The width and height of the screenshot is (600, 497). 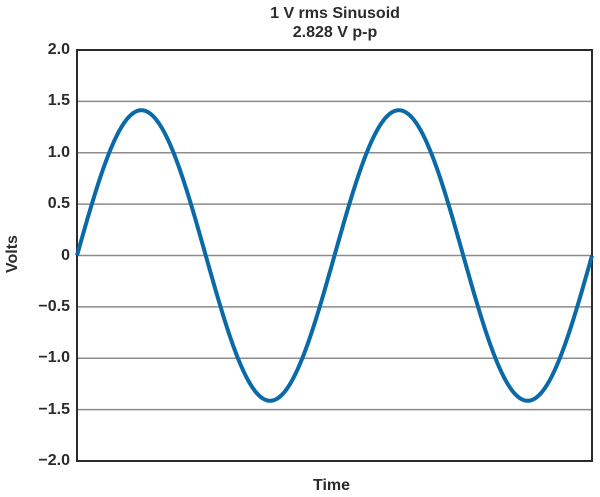 I want to click on y-tick-label: −0.5, so click(x=54, y=306).